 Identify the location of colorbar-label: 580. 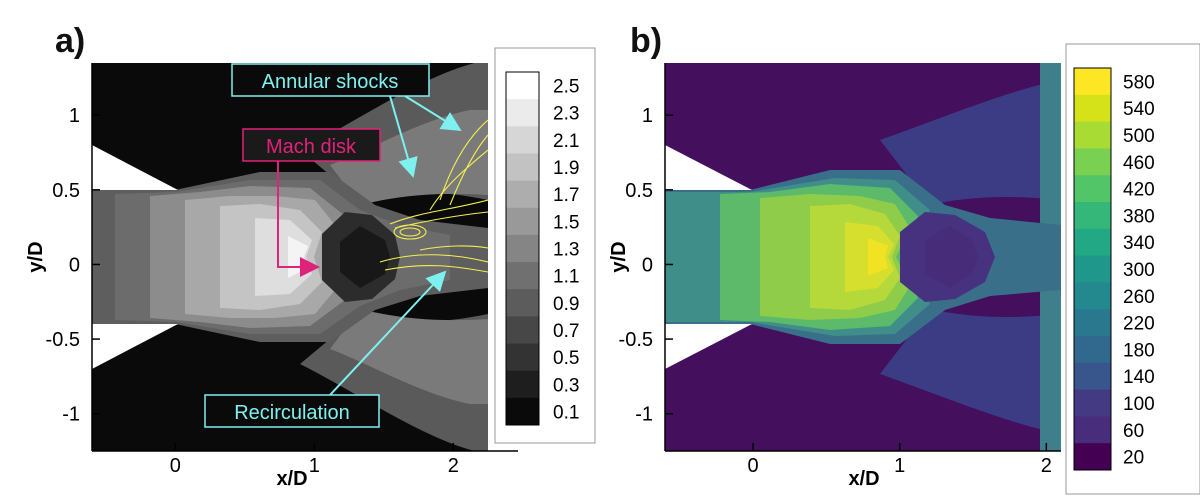
(1139, 82).